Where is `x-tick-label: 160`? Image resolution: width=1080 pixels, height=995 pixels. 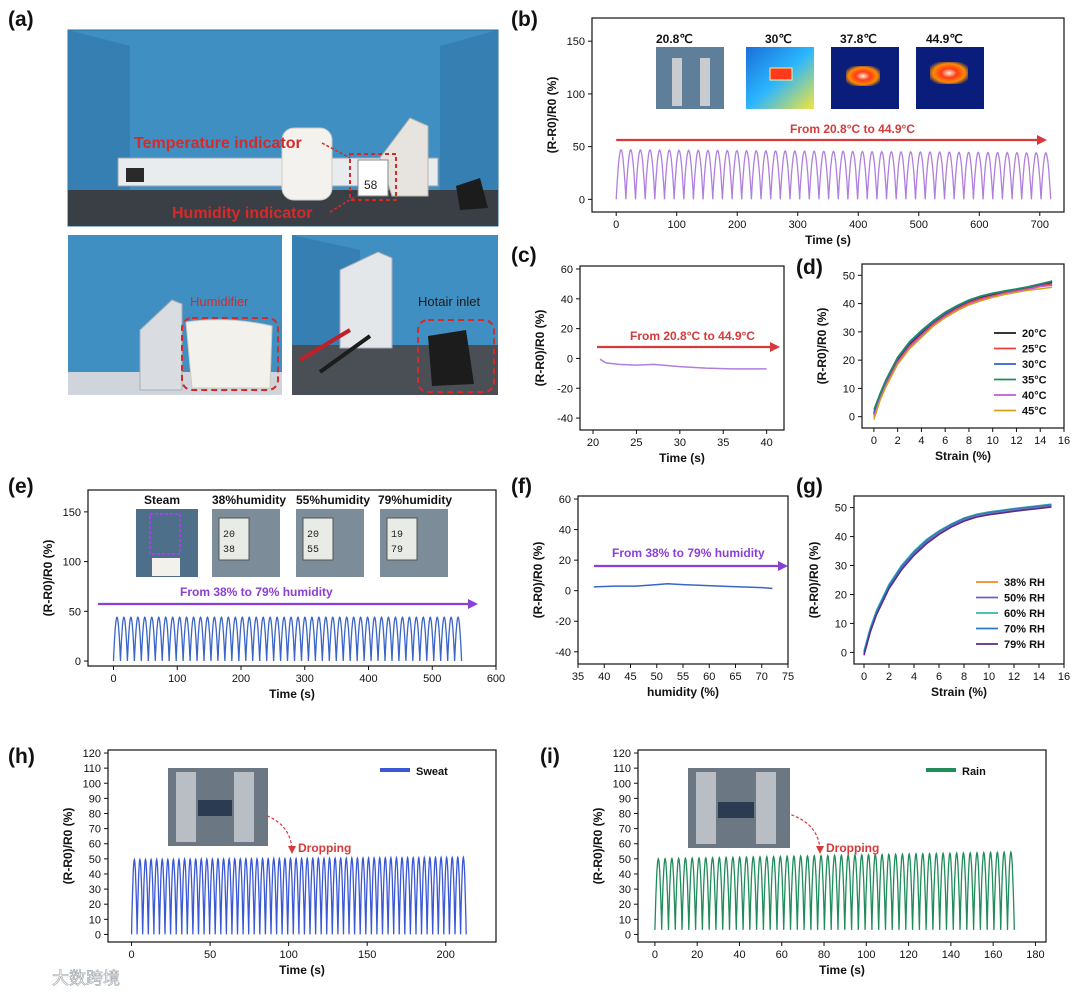
x-tick-label: 160 is located at coordinates (993, 955).